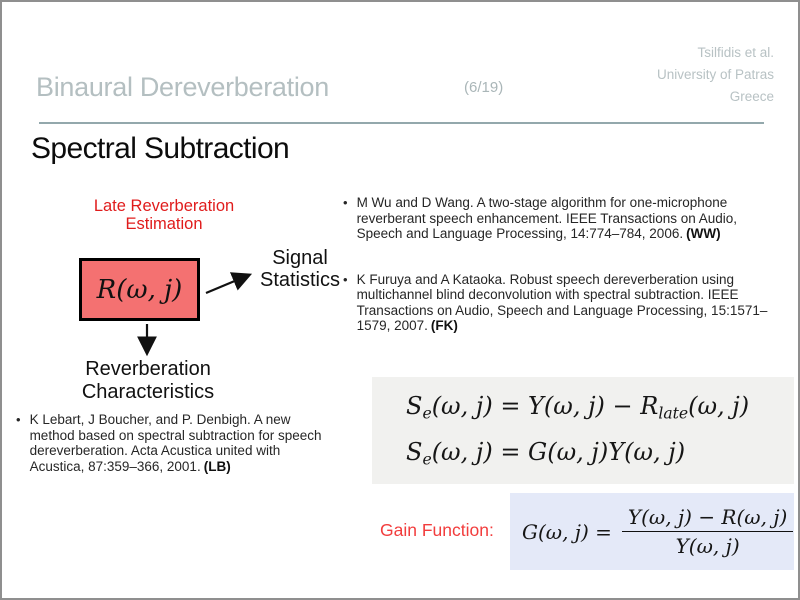 The height and width of the screenshot is (600, 800). Describe the element at coordinates (300, 269) in the screenshot. I see `signal-statistics-label: Signal Statistics` at that location.